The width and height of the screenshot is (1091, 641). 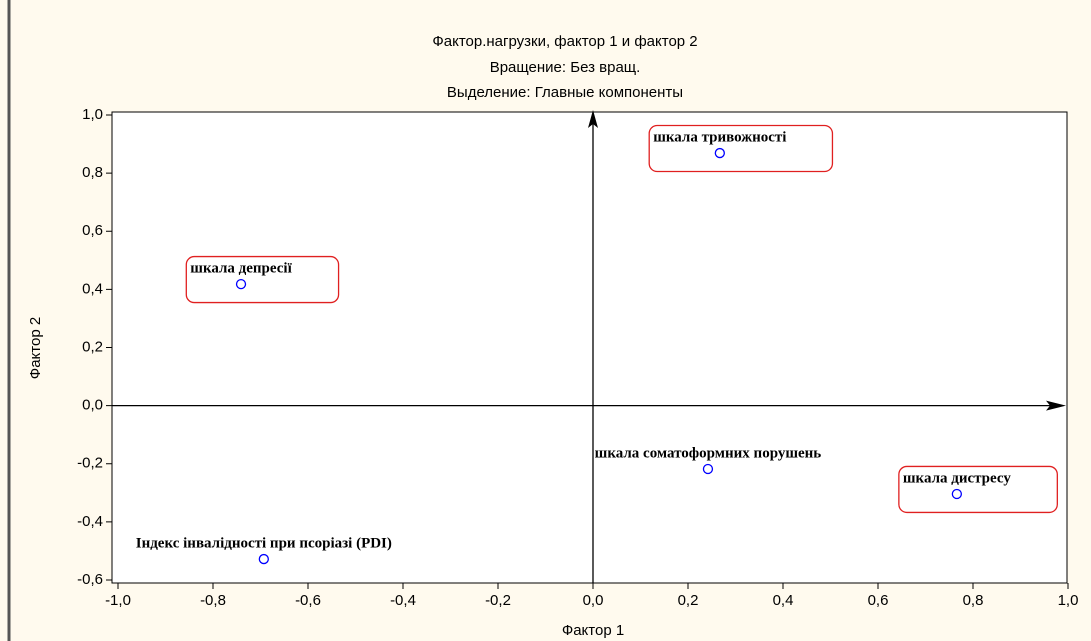 I want to click on y-tick-label: 0,4, so click(x=92, y=288).